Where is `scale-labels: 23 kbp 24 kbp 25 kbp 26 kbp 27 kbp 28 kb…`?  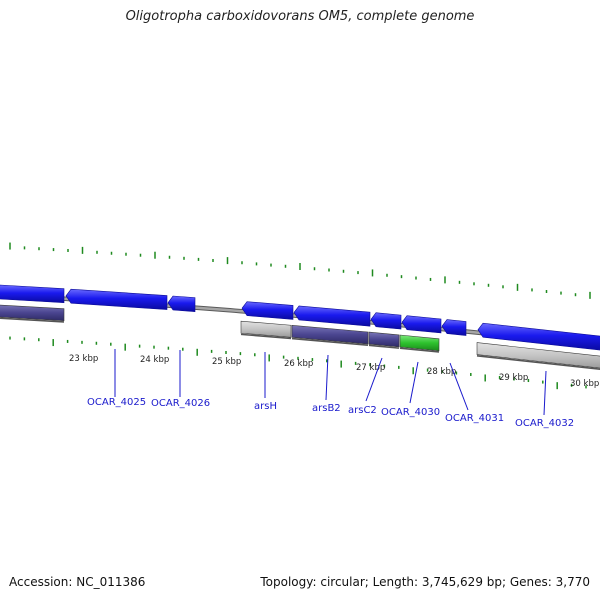 scale-labels: 23 kbp 24 kbp 25 kbp 26 kbp 27 kbp 28 kb… is located at coordinates (334, 371).